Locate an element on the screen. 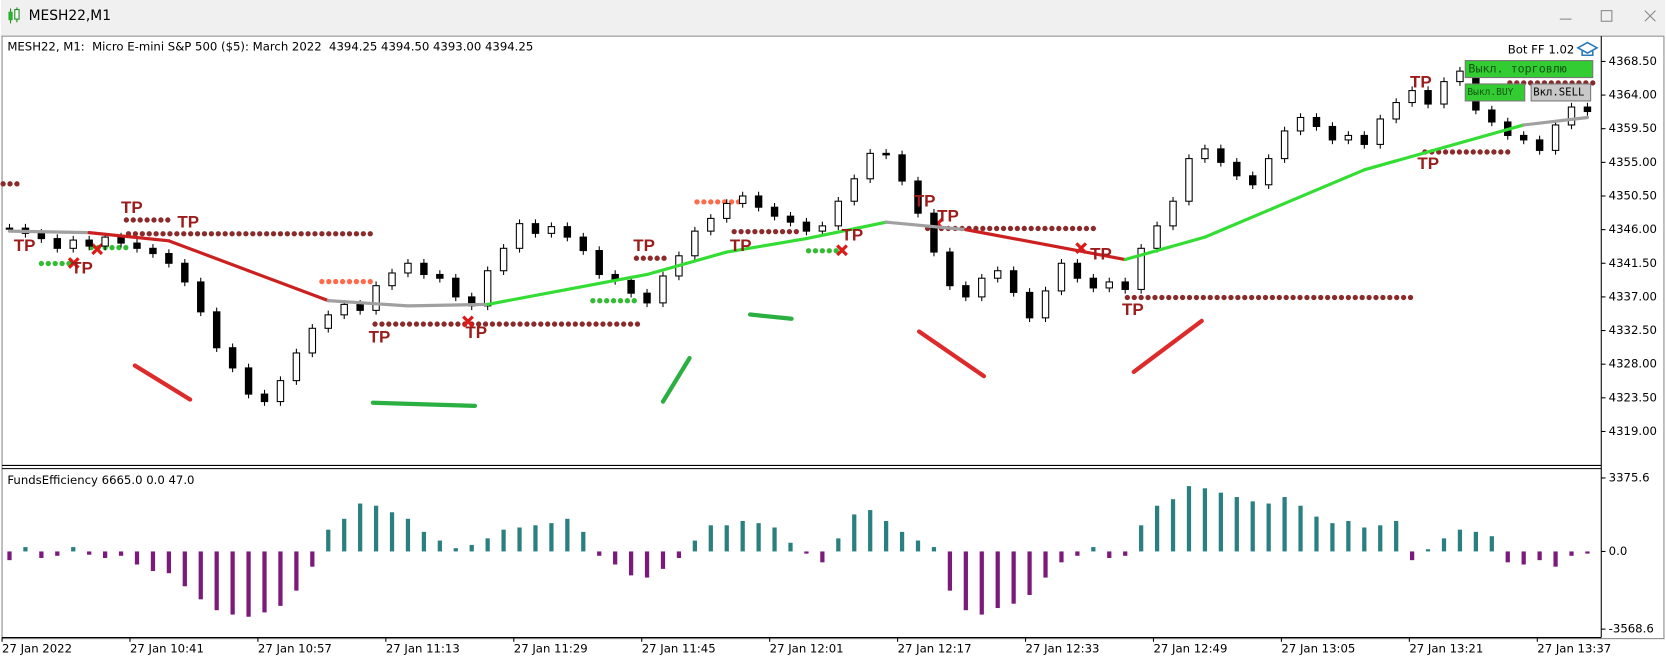  x-tick-label: 27 Jan 13:37 is located at coordinates (1574, 649).